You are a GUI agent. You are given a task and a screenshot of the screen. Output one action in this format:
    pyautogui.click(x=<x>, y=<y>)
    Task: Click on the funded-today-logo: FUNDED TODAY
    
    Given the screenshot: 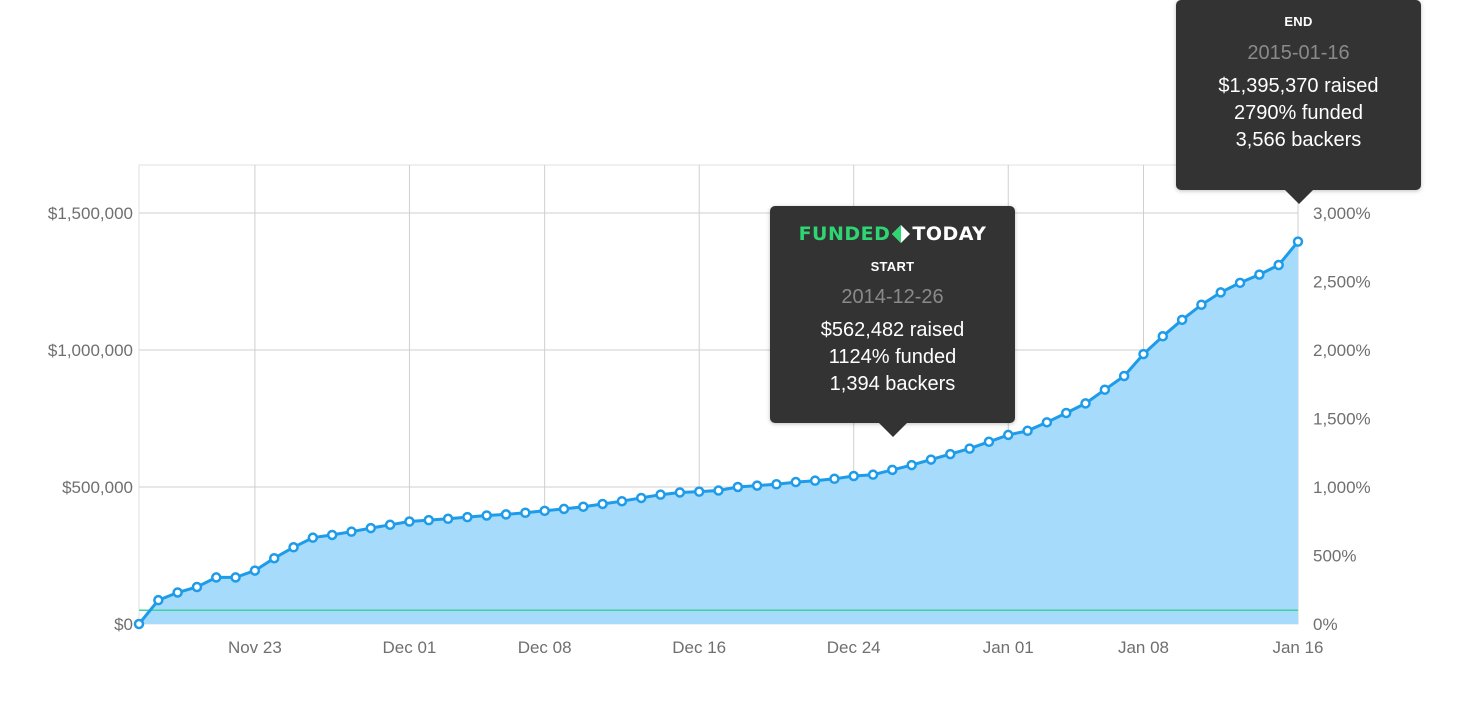 What is the action you would take?
    pyautogui.click(x=892, y=234)
    